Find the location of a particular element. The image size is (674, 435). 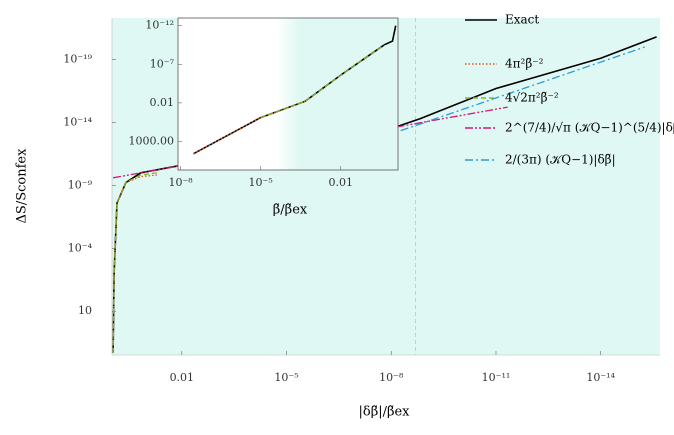

legend-label: 2/(3π) (𝒦Q−1)|δβ̃| is located at coordinates (560, 160).